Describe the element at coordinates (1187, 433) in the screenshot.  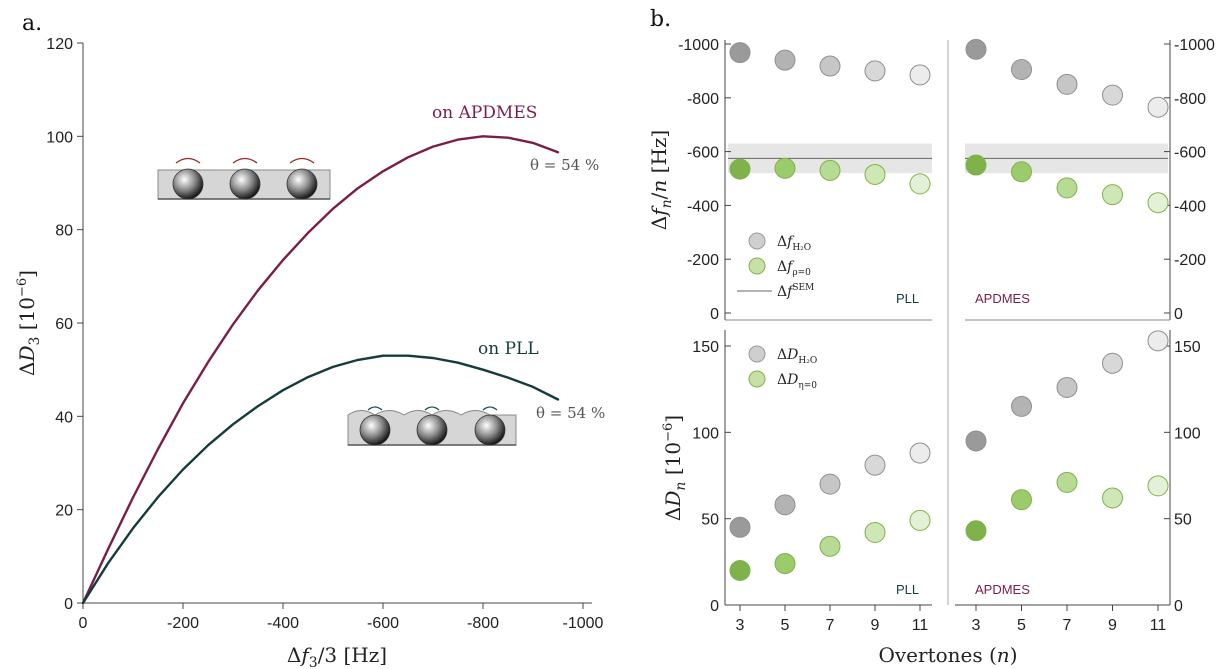
I see `bottom-right-tick-label: 100` at that location.